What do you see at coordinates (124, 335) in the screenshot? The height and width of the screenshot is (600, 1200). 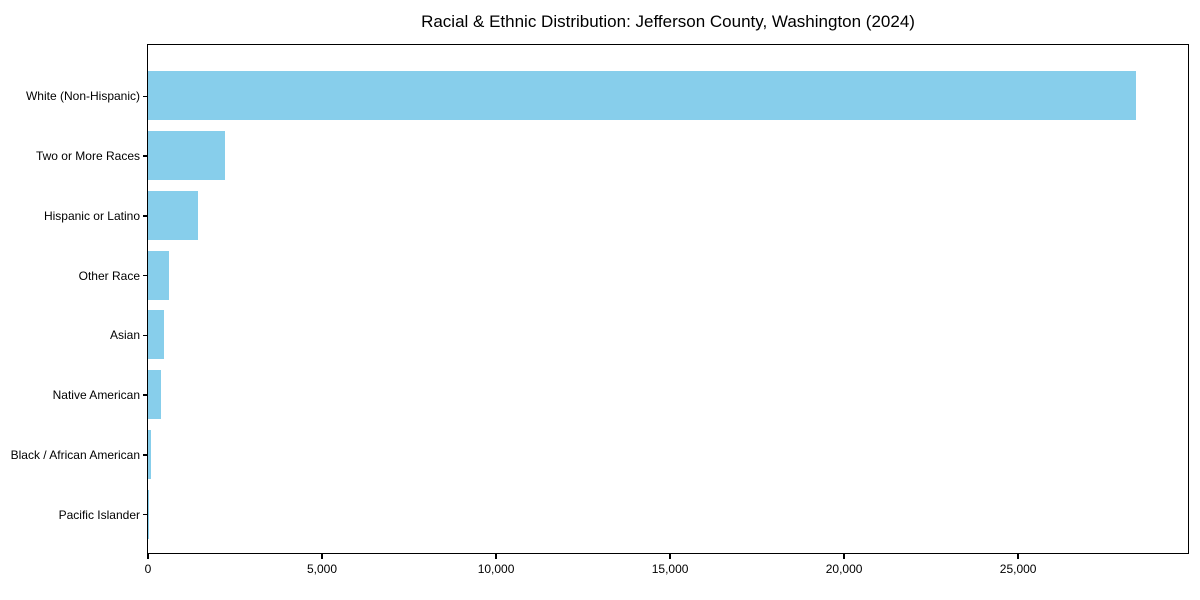 I see `y-tick-label: Asian` at bounding box center [124, 335].